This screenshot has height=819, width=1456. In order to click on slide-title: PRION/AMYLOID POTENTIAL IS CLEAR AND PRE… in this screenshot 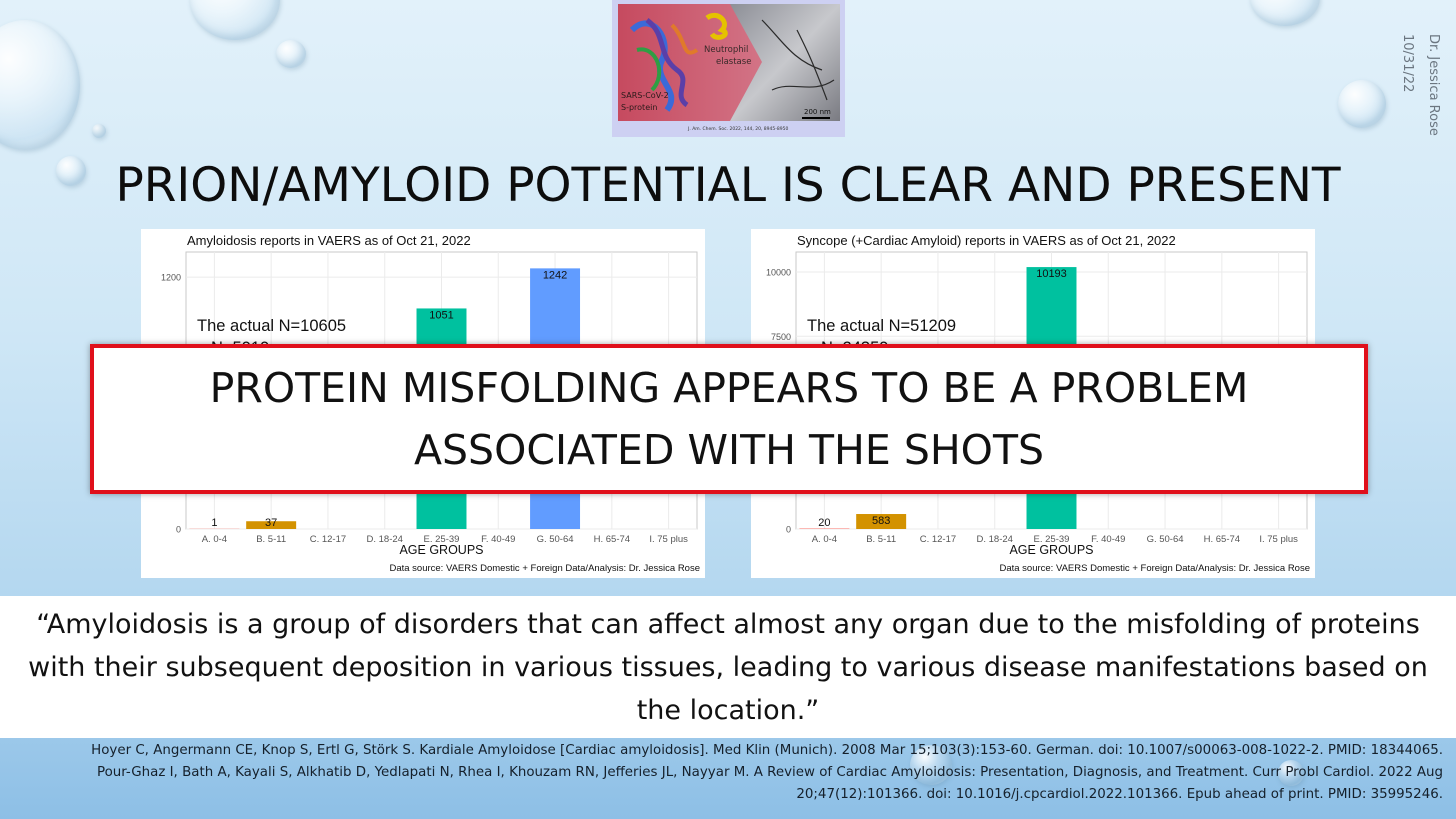, I will do `click(728, 185)`.